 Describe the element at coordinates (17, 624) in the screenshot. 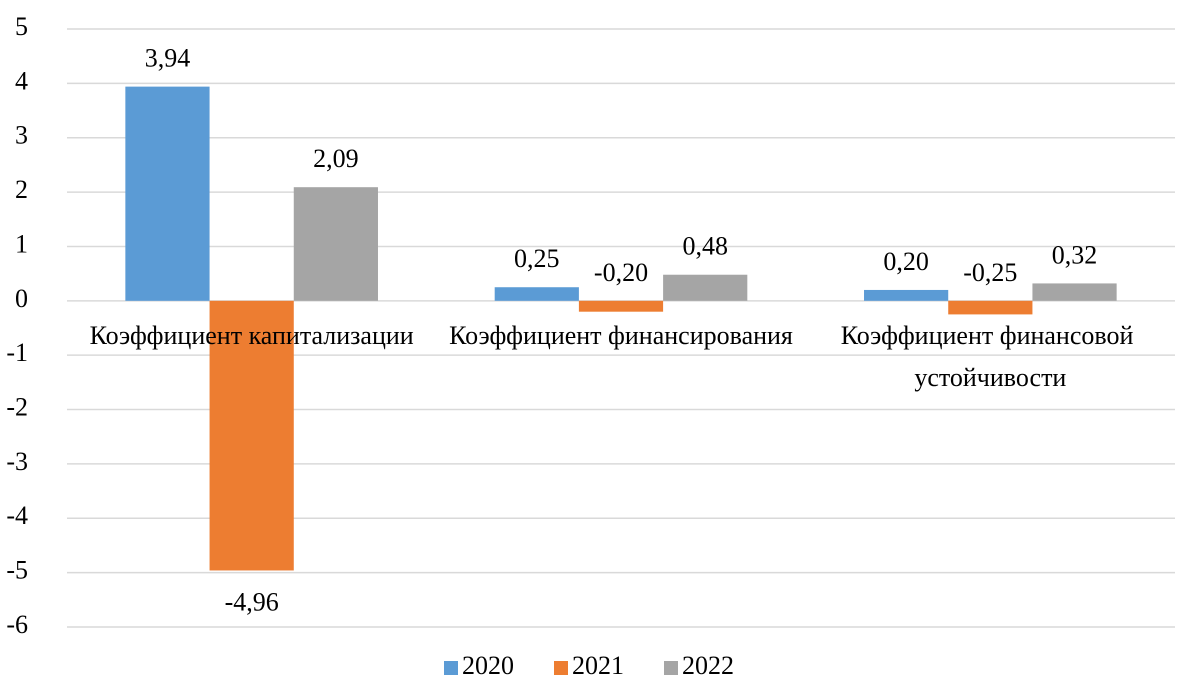

I see `y-tick-label: -6` at that location.